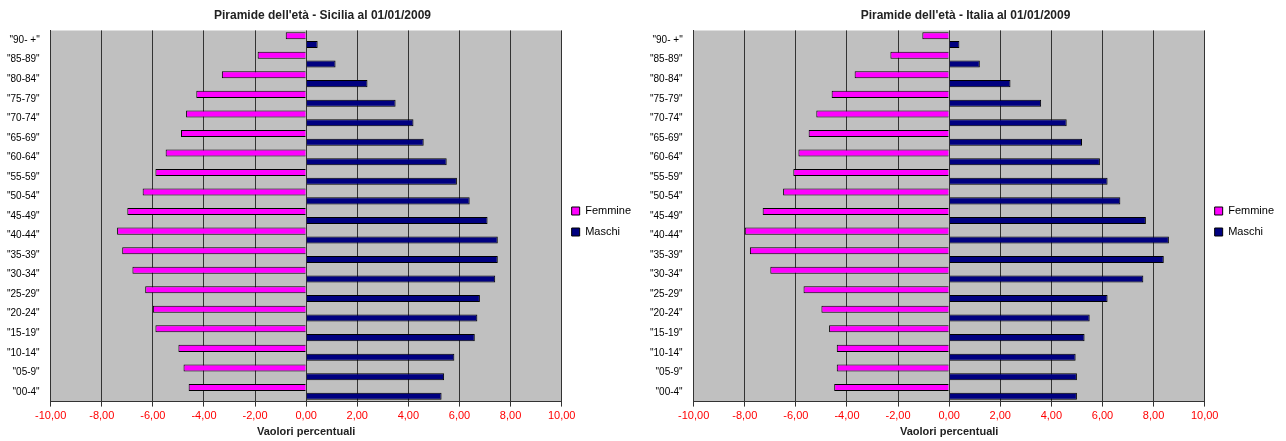 The width and height of the screenshot is (1286, 441). What do you see at coordinates (323, 14) in the screenshot?
I see `chart-title: Piramide dell'età - Sicilia al 01/01/2009` at bounding box center [323, 14].